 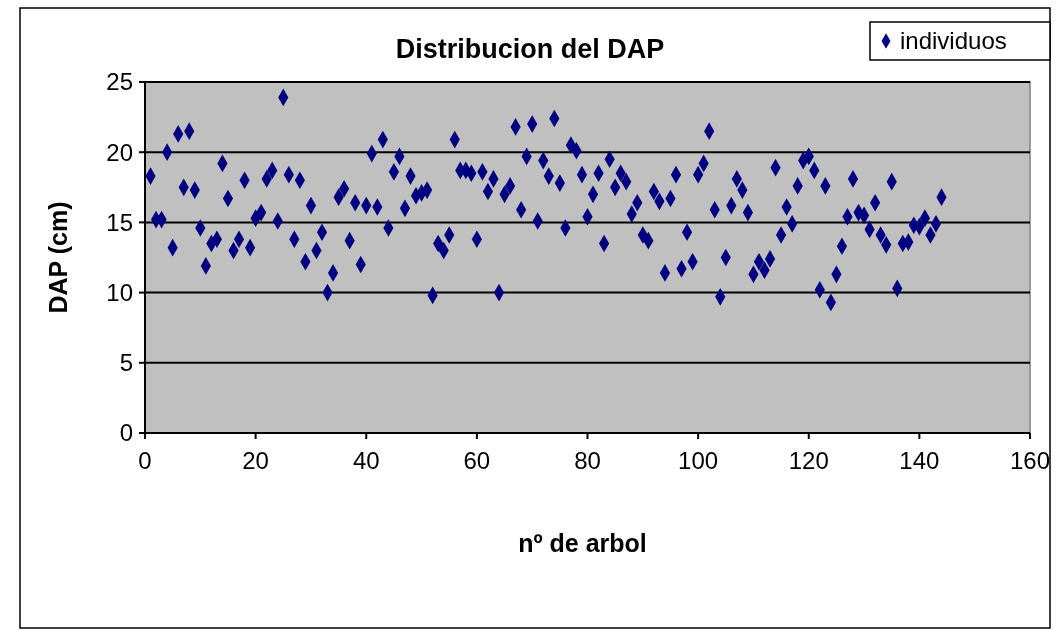 I want to click on x-tick-label: 40, so click(x=366, y=460).